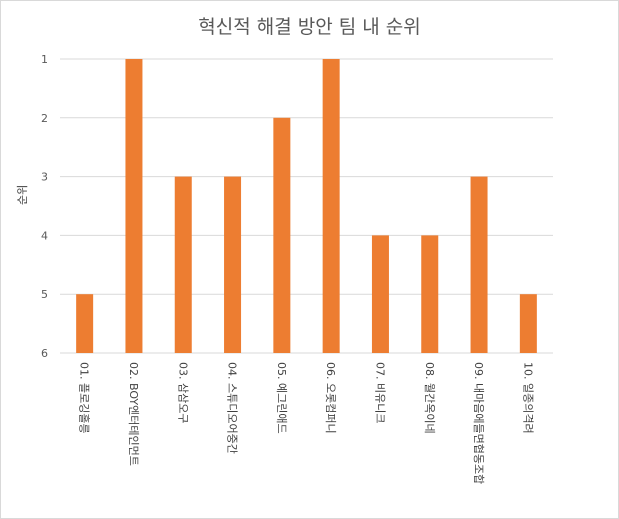 The height and width of the screenshot is (519, 619). What do you see at coordinates (44, 59) in the screenshot?
I see `y-tick-label: 1` at bounding box center [44, 59].